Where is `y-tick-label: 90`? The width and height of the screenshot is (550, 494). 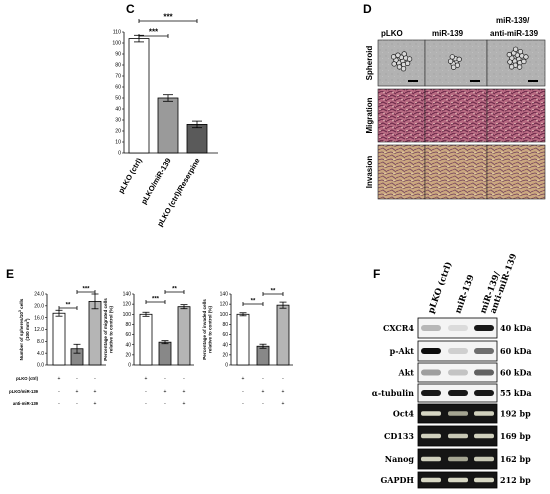
y-tick-label: 90 is located at coordinates (118, 55).